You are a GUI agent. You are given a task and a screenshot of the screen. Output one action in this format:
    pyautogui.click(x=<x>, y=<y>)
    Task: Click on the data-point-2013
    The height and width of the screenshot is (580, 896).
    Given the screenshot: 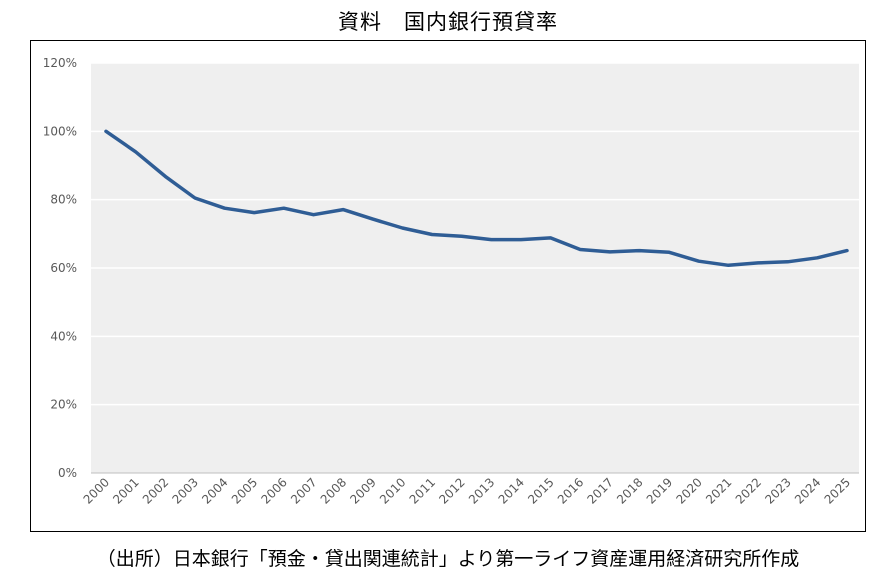 What is the action you would take?
    pyautogui.click(x=491, y=239)
    